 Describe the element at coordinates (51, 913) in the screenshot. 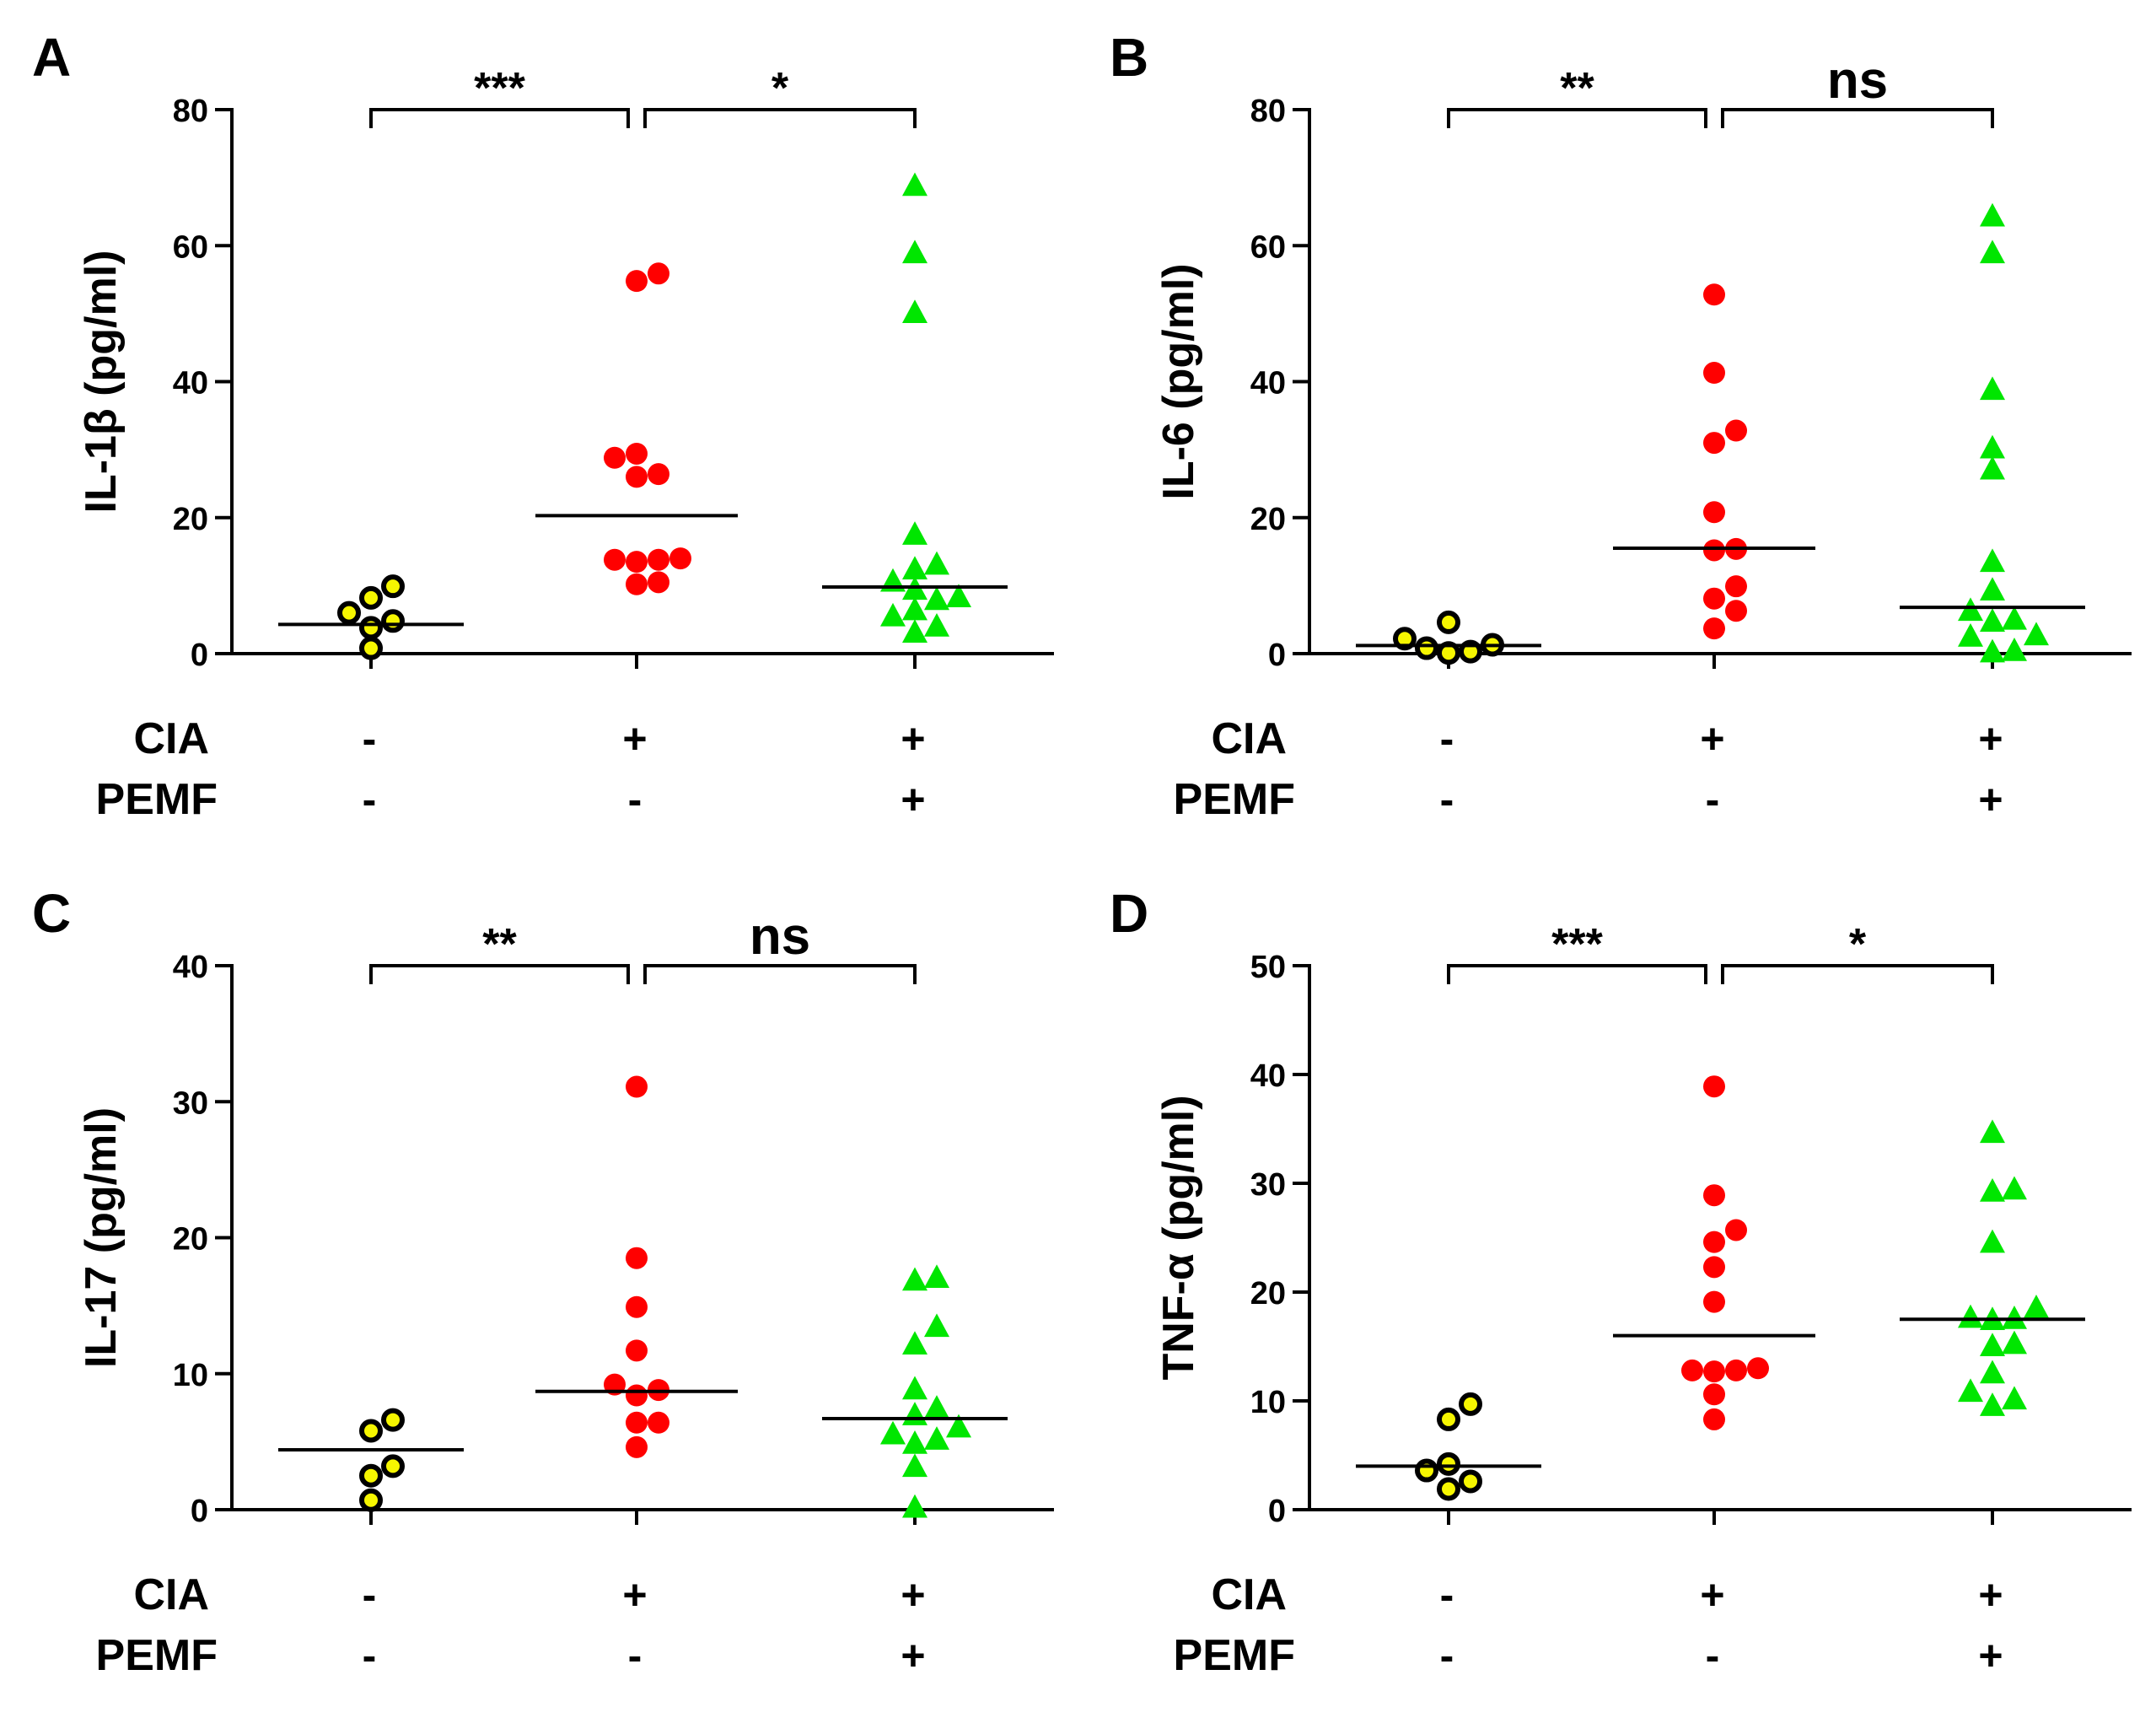

I see `panel-letter: C` at that location.